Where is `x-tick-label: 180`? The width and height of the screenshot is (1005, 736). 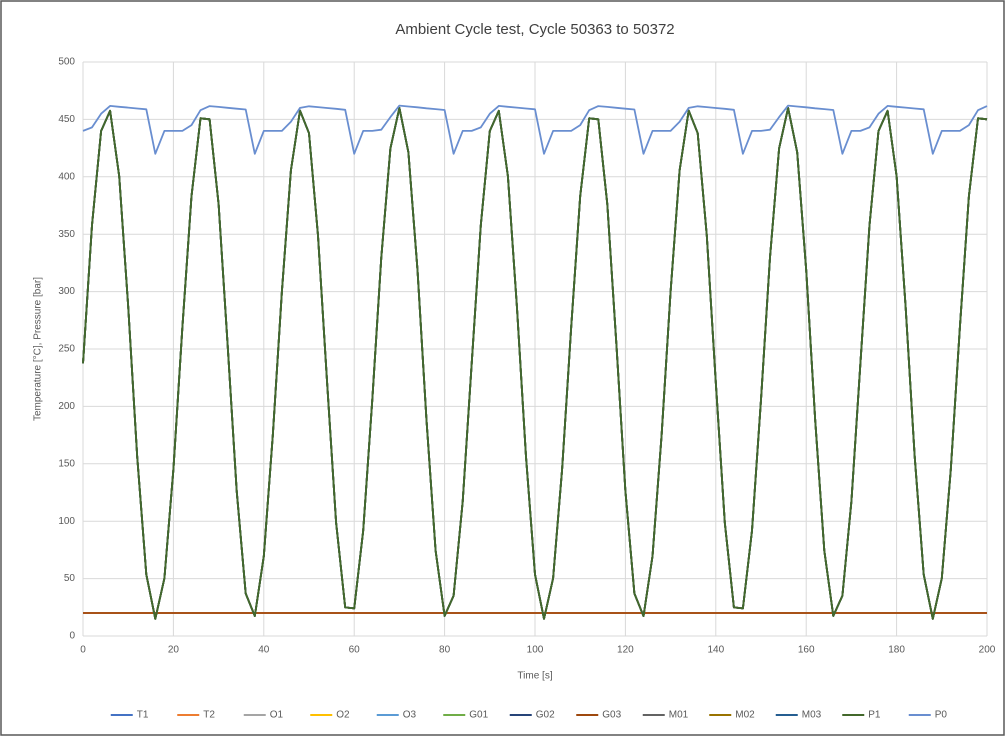 x-tick-label: 180 is located at coordinates (896, 650).